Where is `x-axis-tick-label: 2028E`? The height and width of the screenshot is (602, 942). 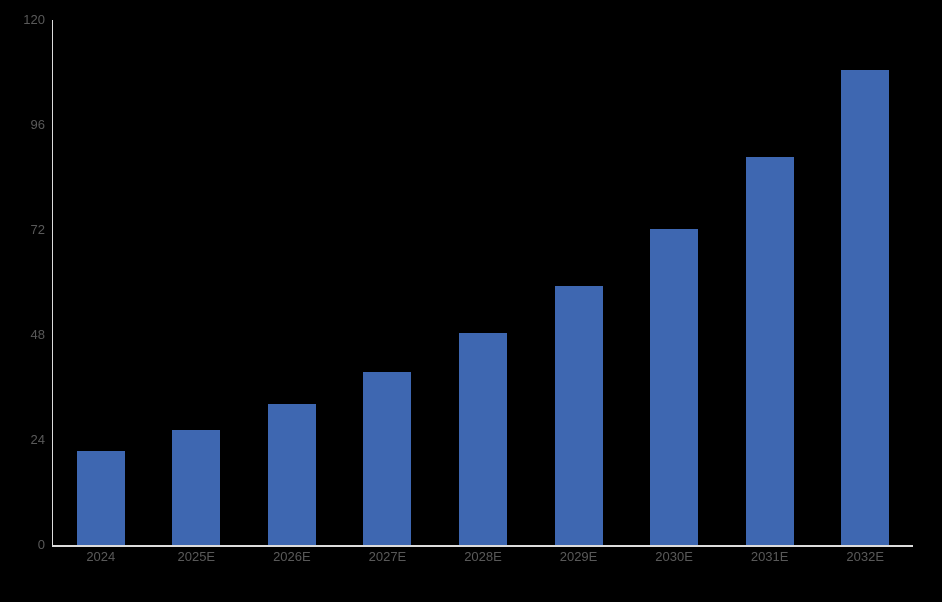 x-axis-tick-label: 2028E is located at coordinates (483, 556).